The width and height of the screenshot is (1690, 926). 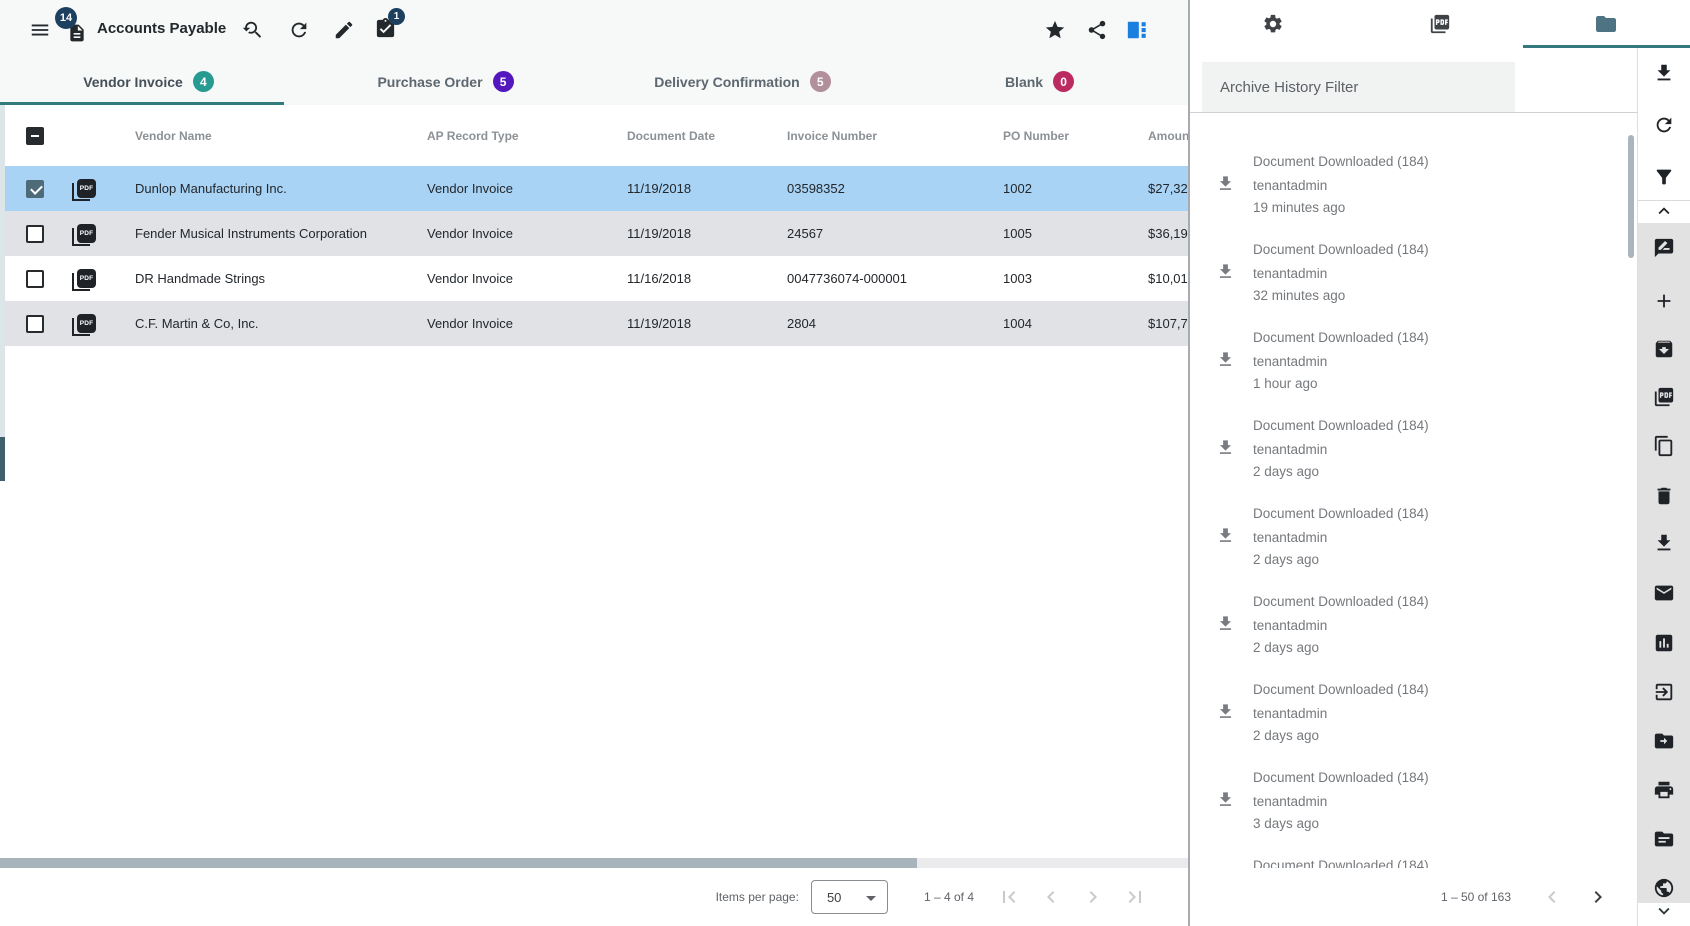 I want to click on next-page-button, so click(x=1093, y=897).